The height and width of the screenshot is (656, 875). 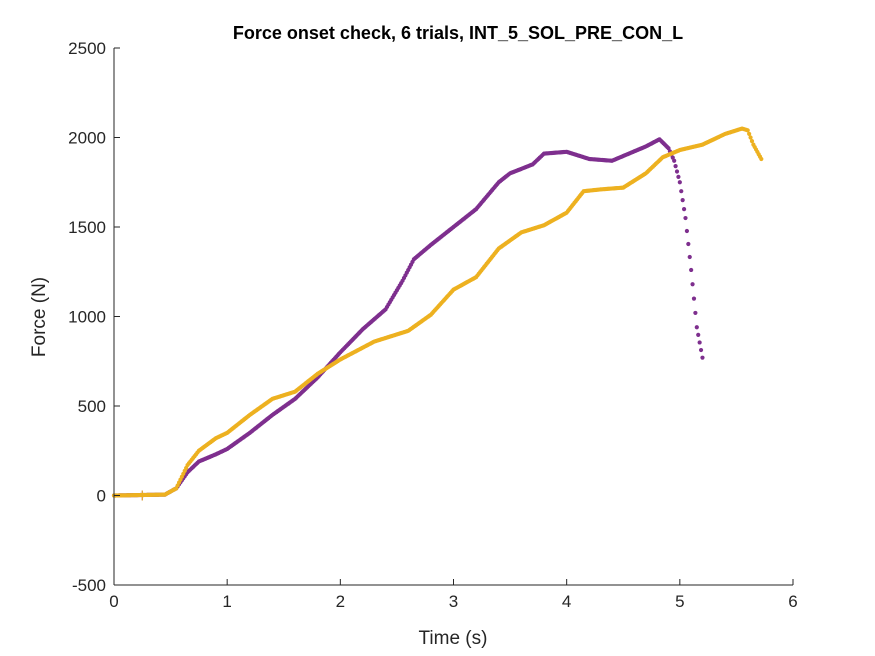 What do you see at coordinates (87, 48) in the screenshot?
I see `y-tick-label: 2500` at bounding box center [87, 48].